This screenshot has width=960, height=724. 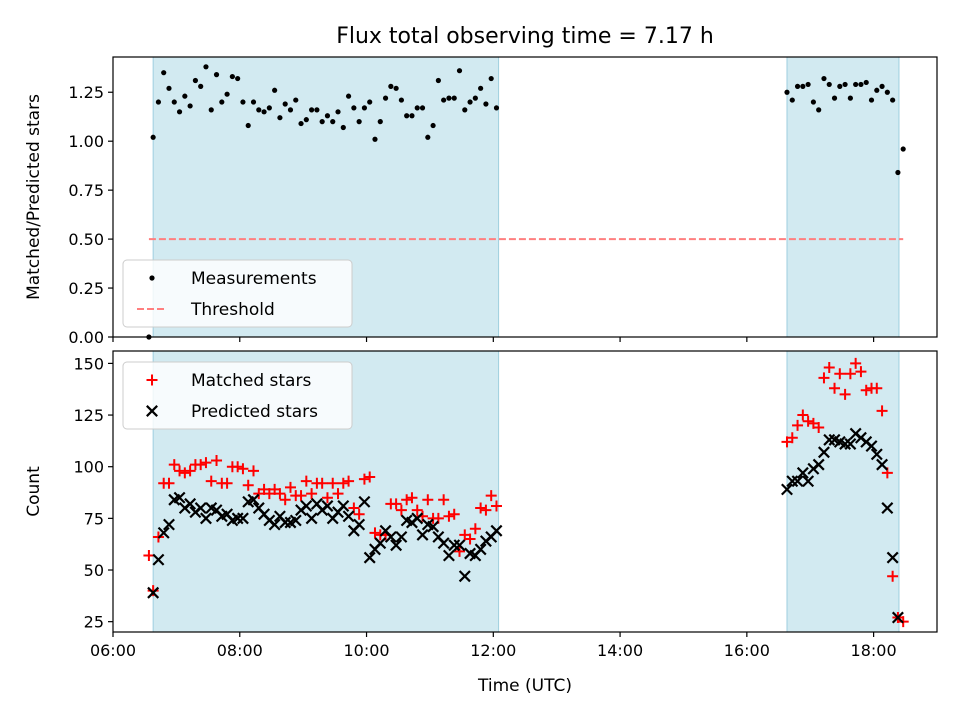 What do you see at coordinates (874, 650) in the screenshot?
I see `x-tick-label: 18:00` at bounding box center [874, 650].